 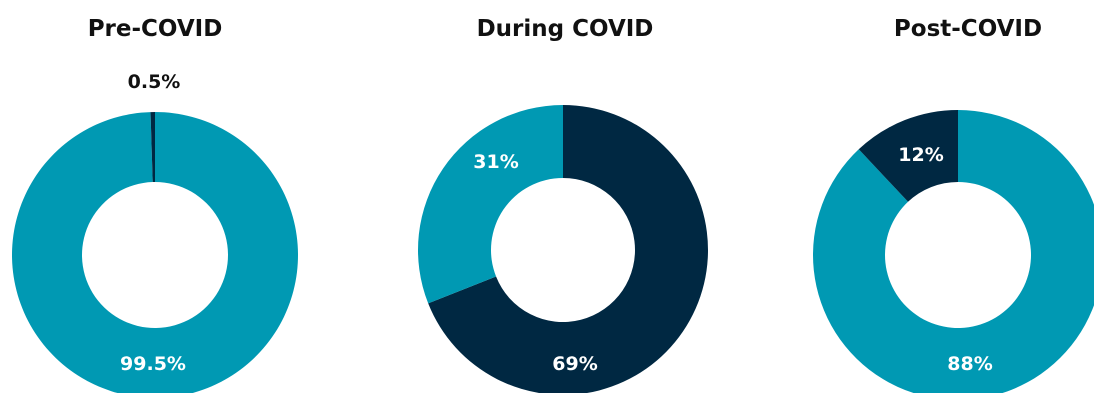 What do you see at coordinates (153, 364) in the screenshot?
I see `data-label-pre-covid-main: 99.5%` at bounding box center [153, 364].